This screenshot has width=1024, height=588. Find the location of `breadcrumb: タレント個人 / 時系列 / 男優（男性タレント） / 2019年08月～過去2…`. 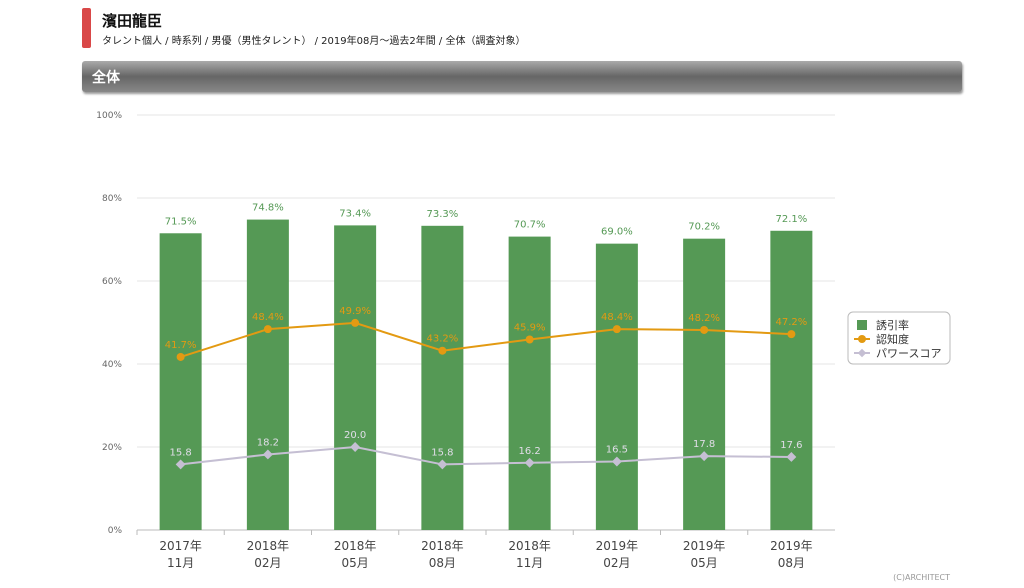

breadcrumb: タレント個人 / 時系列 / 男優（男性タレント） / 2019年08月～過去2… is located at coordinates (314, 41).